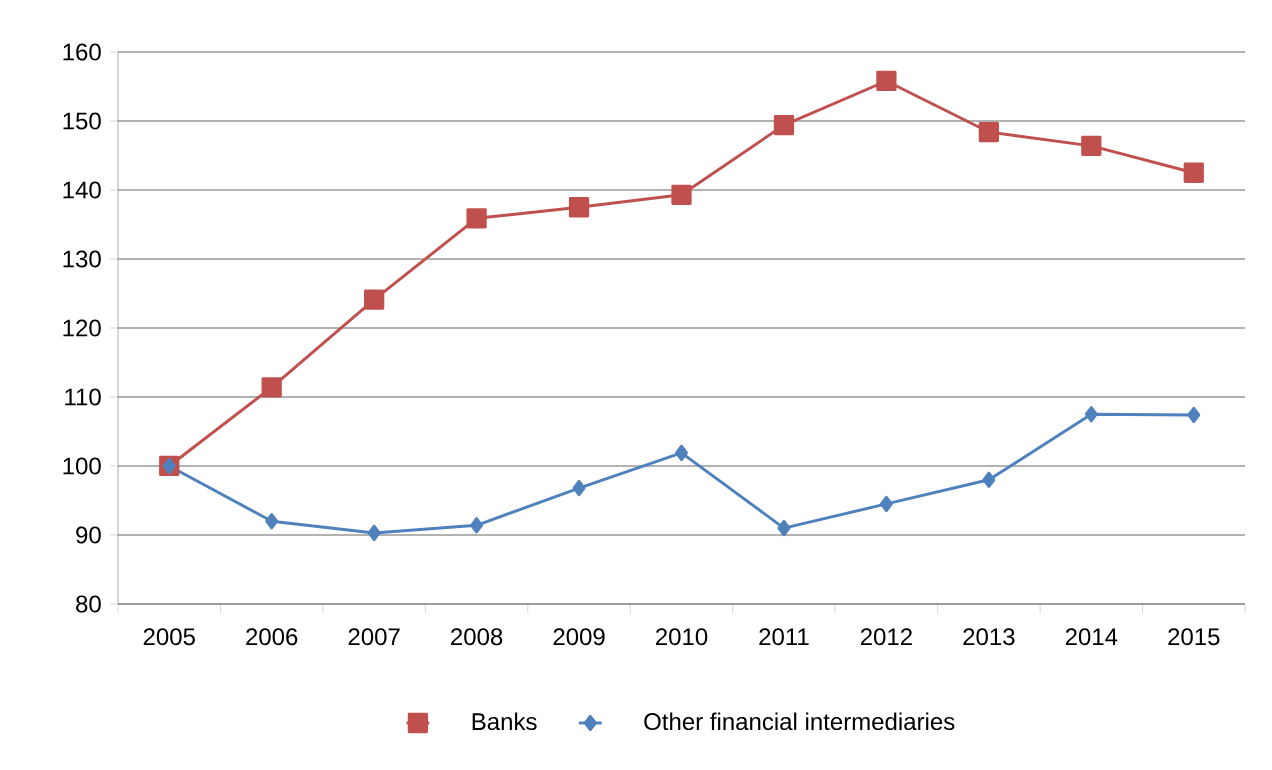 This screenshot has height=770, width=1272. I want to click on y-tick-label: 90, so click(88, 535).